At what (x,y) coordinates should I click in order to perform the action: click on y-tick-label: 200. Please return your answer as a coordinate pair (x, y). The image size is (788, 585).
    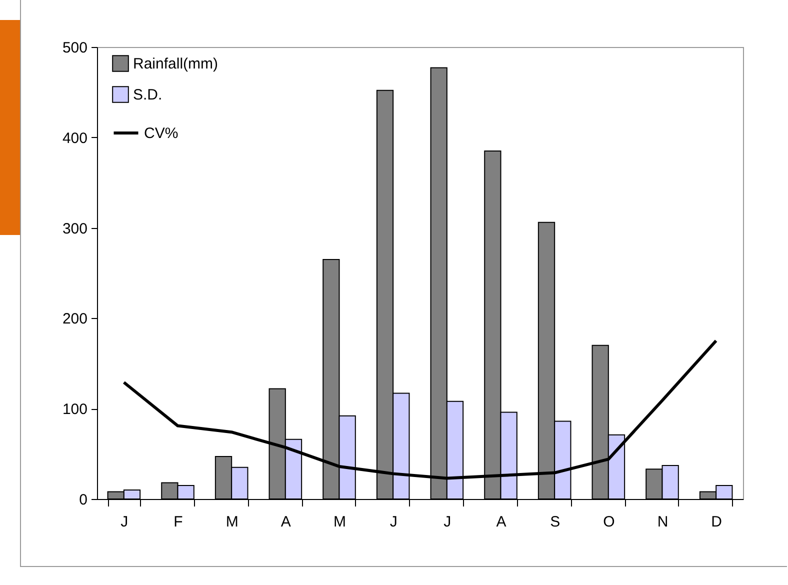
    Looking at the image, I should click on (75, 319).